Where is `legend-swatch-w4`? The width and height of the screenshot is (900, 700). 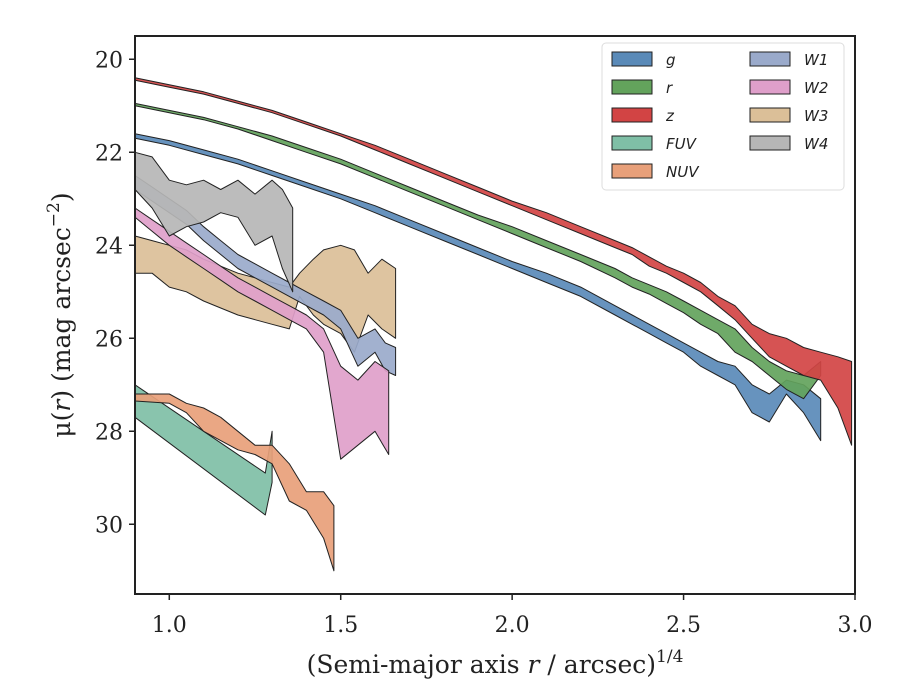
legend-swatch-w4 is located at coordinates (770, 143).